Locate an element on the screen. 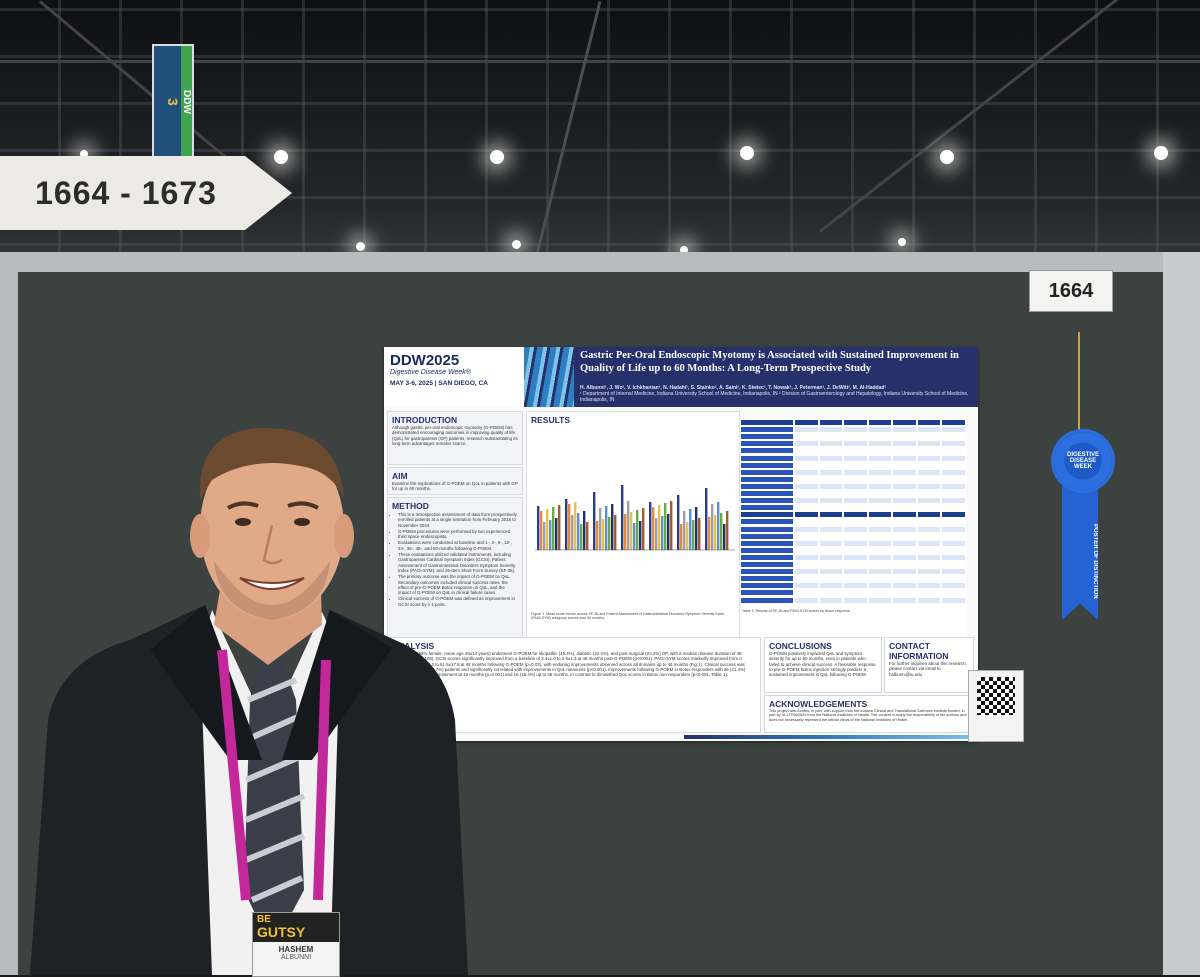 This screenshot has height=977, width=1200. ddw-banner-number: 3 is located at coordinates (173, 102).